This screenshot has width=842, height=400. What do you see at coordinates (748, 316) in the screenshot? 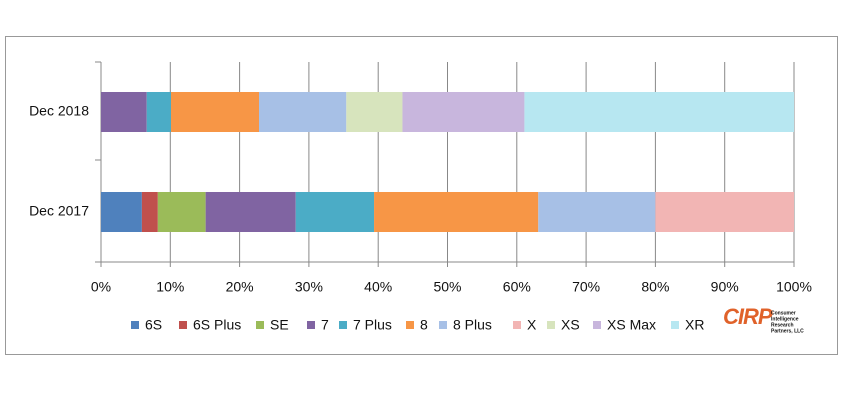
I see `logo-name: CIRP` at bounding box center [748, 316].